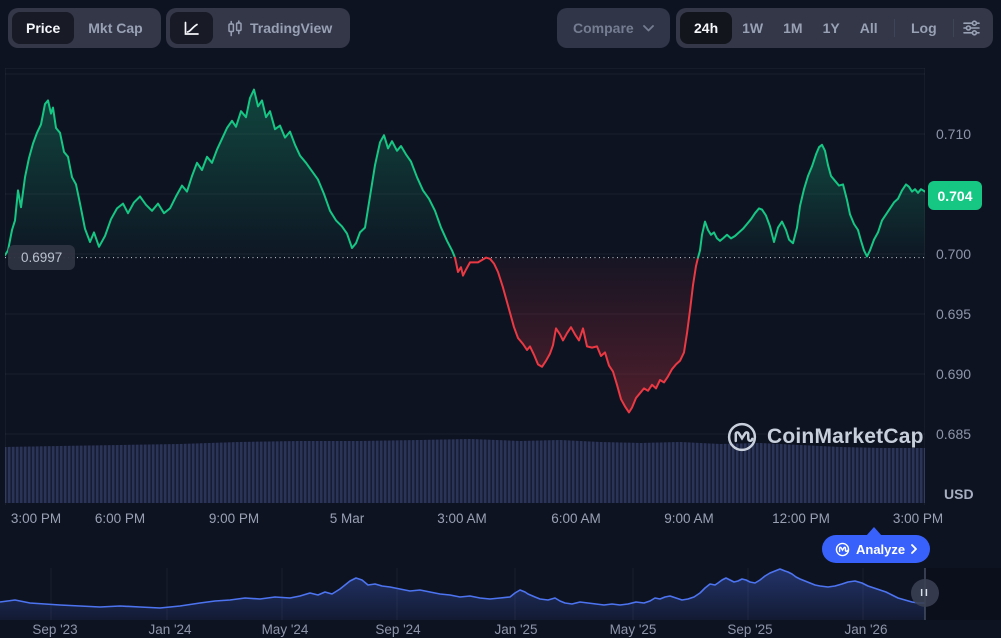  I want to click on nav-axis-label: Sep '23, so click(55, 629).